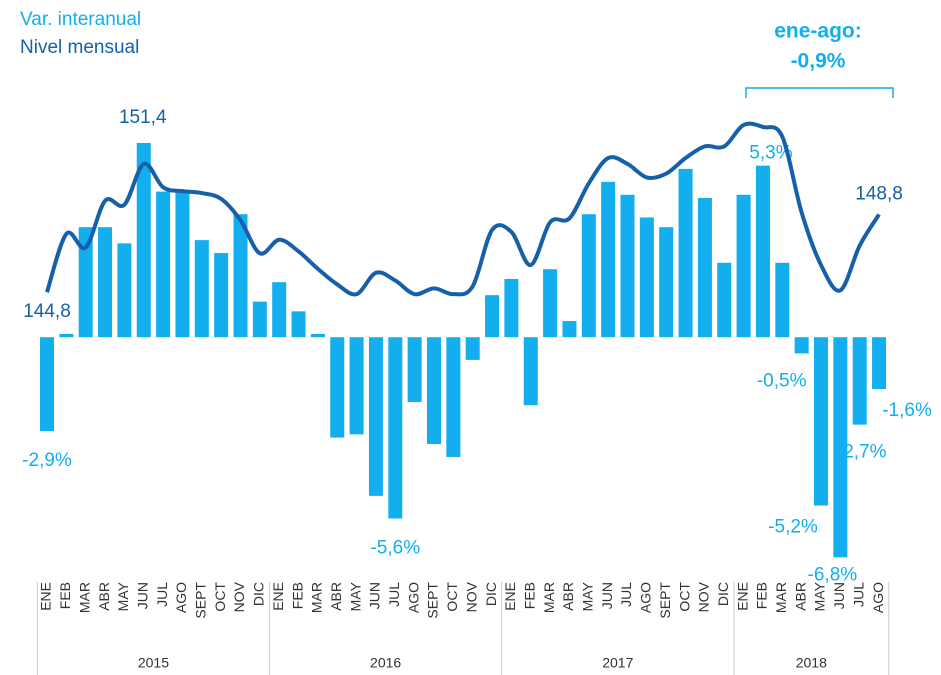 This screenshot has height=675, width=941. What do you see at coordinates (818, 61) in the screenshot?
I see `annotation-value: -0,9%` at bounding box center [818, 61].